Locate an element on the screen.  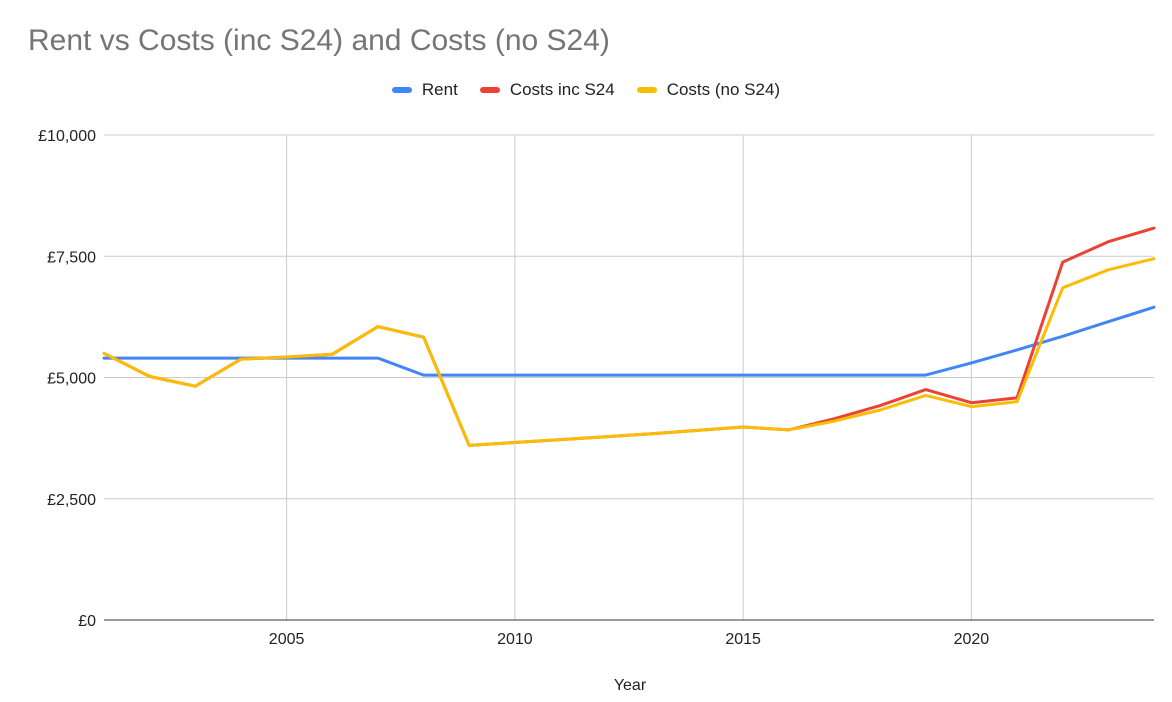
x-tick-label: 2020 is located at coordinates (972, 639).